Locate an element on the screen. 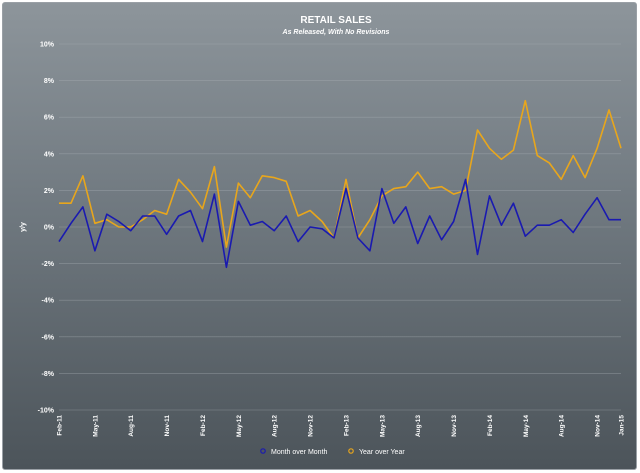 The image size is (640, 473). x-tick-label: Nov-14 is located at coordinates (598, 426).